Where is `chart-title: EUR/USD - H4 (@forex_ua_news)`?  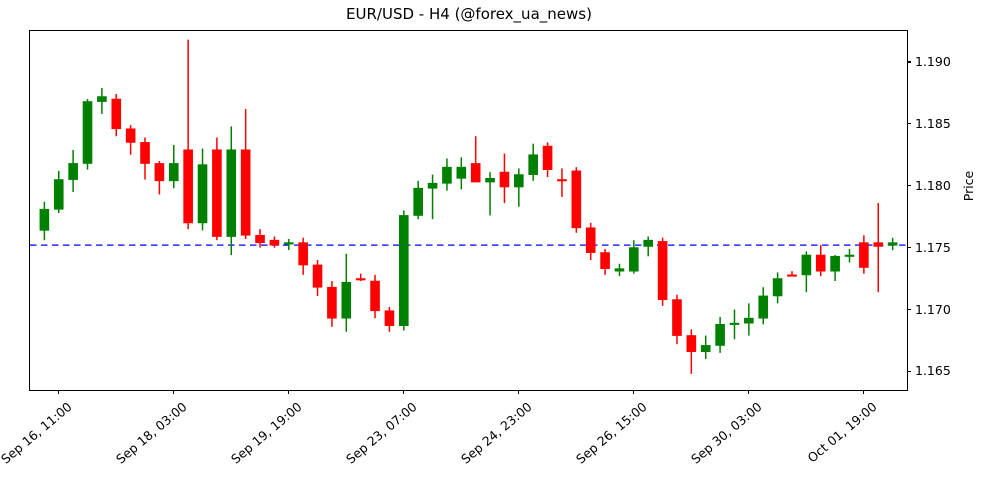
chart-title: EUR/USD - H4 (@forex_ua_news) is located at coordinates (469, 14).